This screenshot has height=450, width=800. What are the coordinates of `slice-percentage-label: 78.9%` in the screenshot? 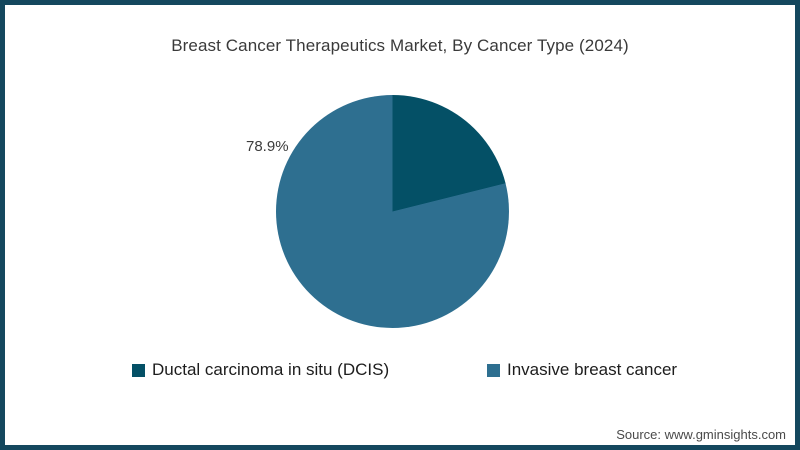 It's located at (267, 146).